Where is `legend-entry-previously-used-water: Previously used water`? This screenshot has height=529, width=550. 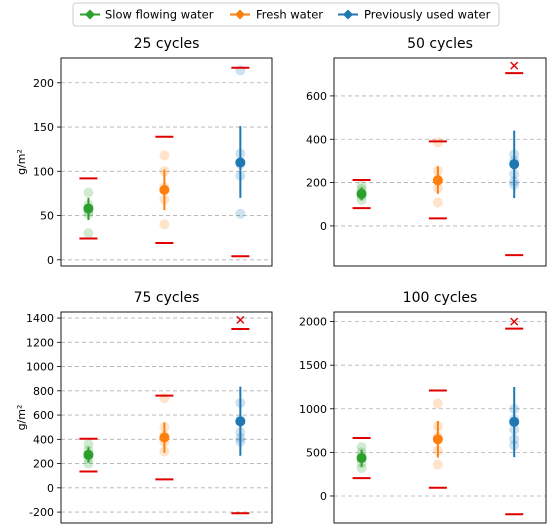
legend-entry-previously-used-water: Previously used water is located at coordinates (414, 15).